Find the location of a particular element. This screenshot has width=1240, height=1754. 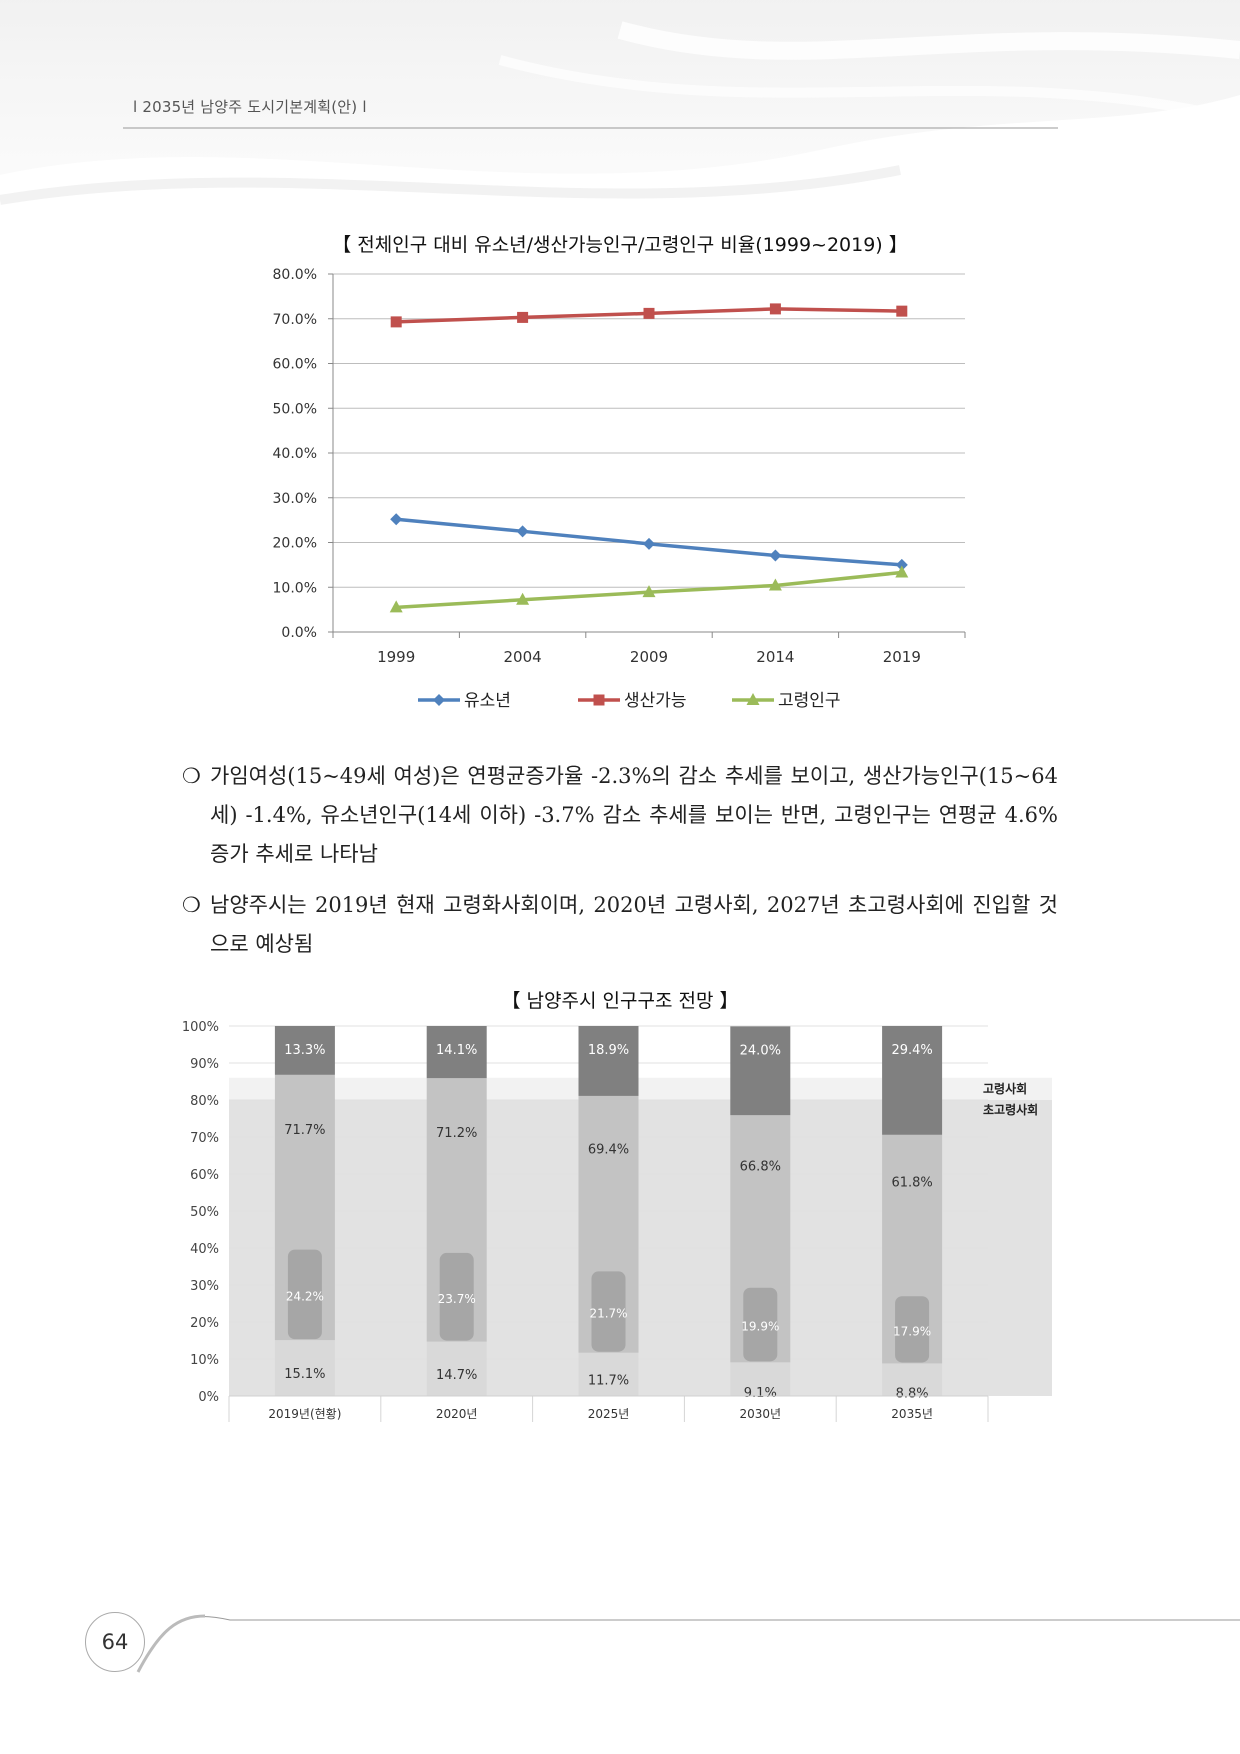

y-tick-label: 50% is located at coordinates (204, 1212).